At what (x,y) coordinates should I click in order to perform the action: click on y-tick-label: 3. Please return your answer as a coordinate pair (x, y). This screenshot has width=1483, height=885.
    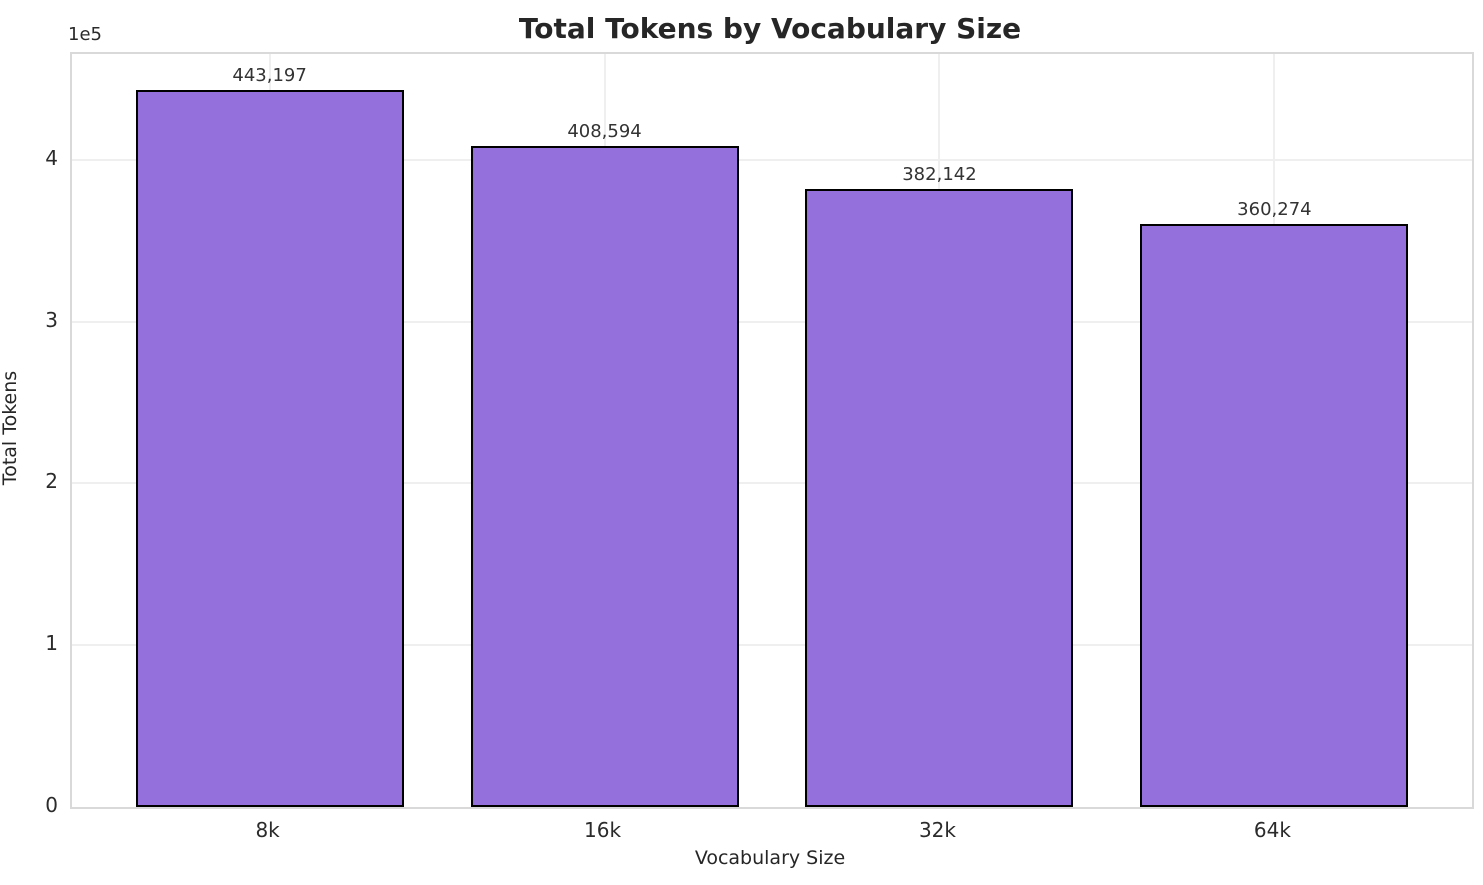
    Looking at the image, I should click on (51, 319).